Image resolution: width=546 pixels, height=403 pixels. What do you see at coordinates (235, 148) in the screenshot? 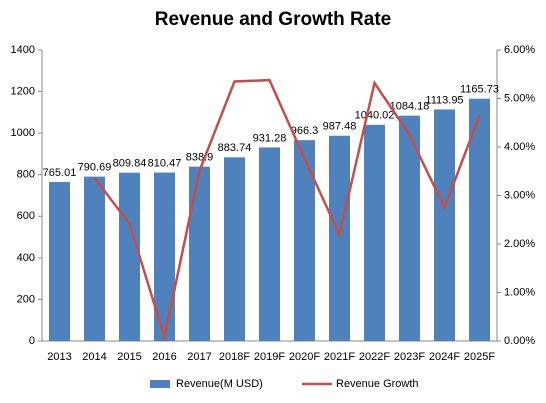
I see `data-label: 883.74` at bounding box center [235, 148].